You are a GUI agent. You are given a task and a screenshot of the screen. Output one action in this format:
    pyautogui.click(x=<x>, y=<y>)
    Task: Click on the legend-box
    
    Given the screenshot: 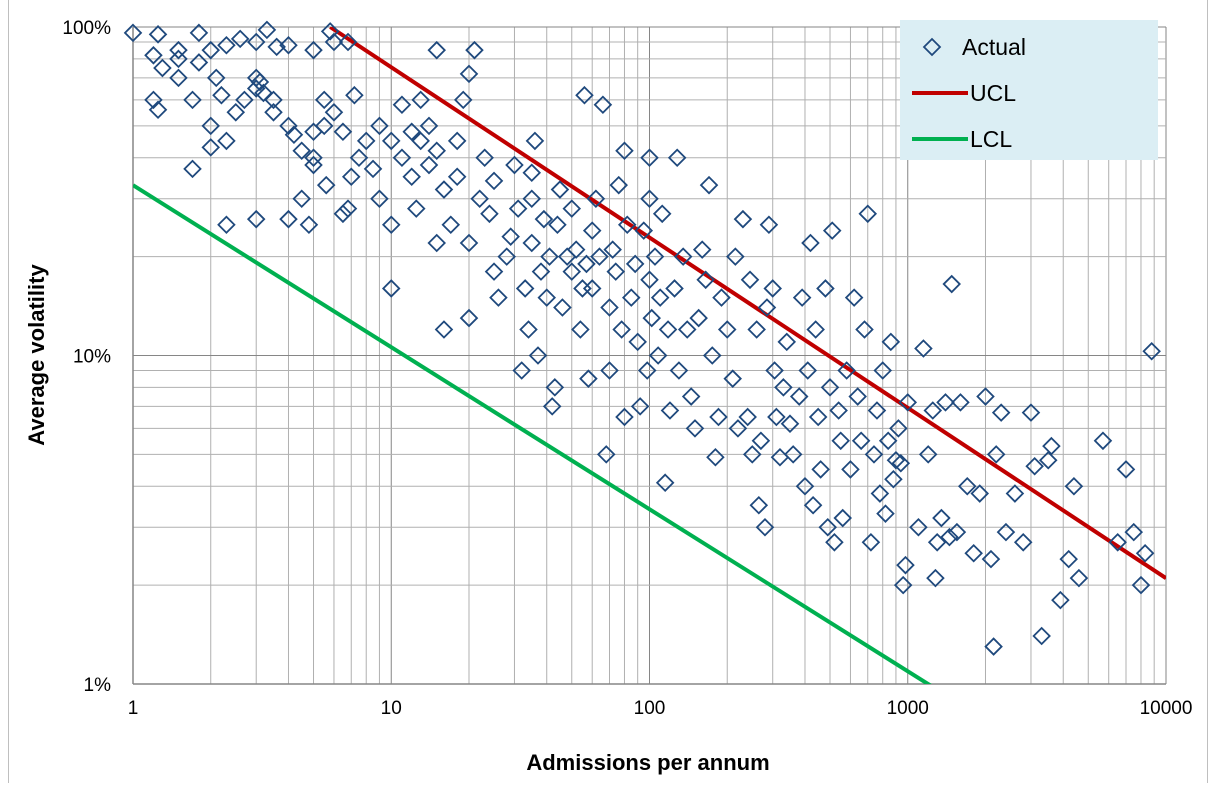 What is the action you would take?
    pyautogui.click(x=1029, y=90)
    